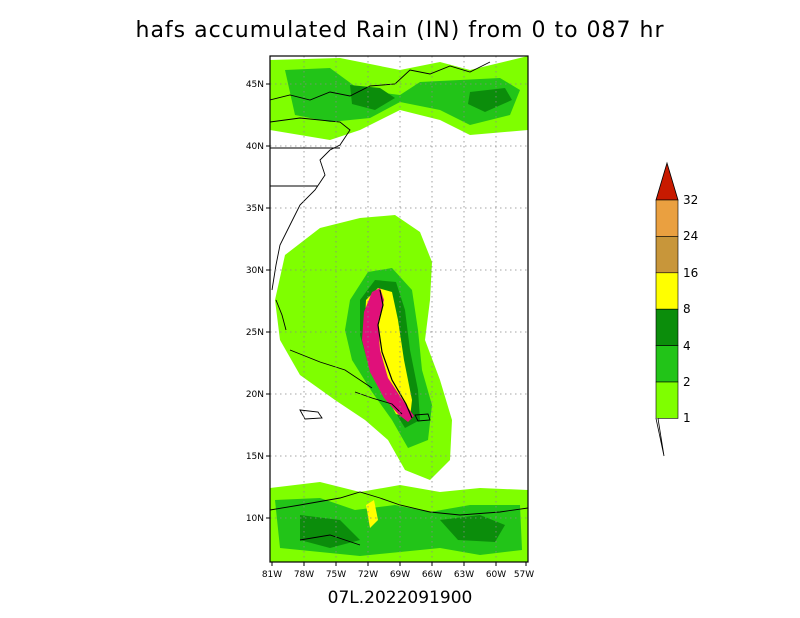 The width and height of the screenshot is (800, 618). What do you see at coordinates (464, 575) in the screenshot?
I see `lon-label: 63W` at bounding box center [464, 575].